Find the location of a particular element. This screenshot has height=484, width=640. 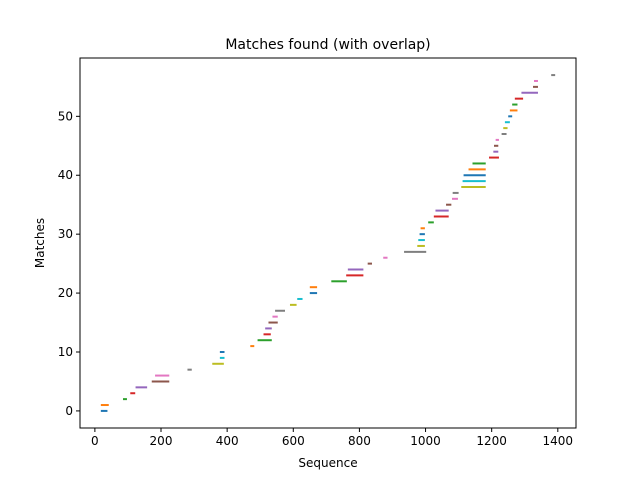

y-tick-label-2: 20 is located at coordinates (65, 293).